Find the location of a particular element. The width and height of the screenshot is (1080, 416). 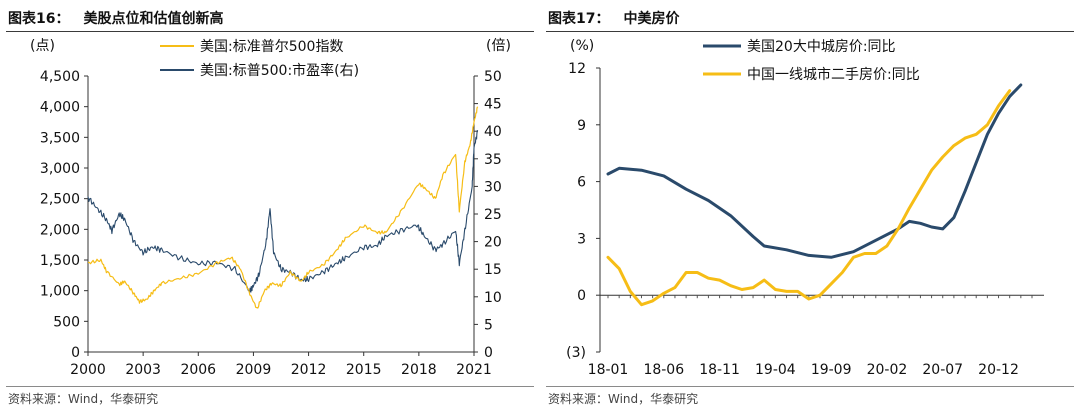

x-tick-label: 2018 is located at coordinates (419, 370).